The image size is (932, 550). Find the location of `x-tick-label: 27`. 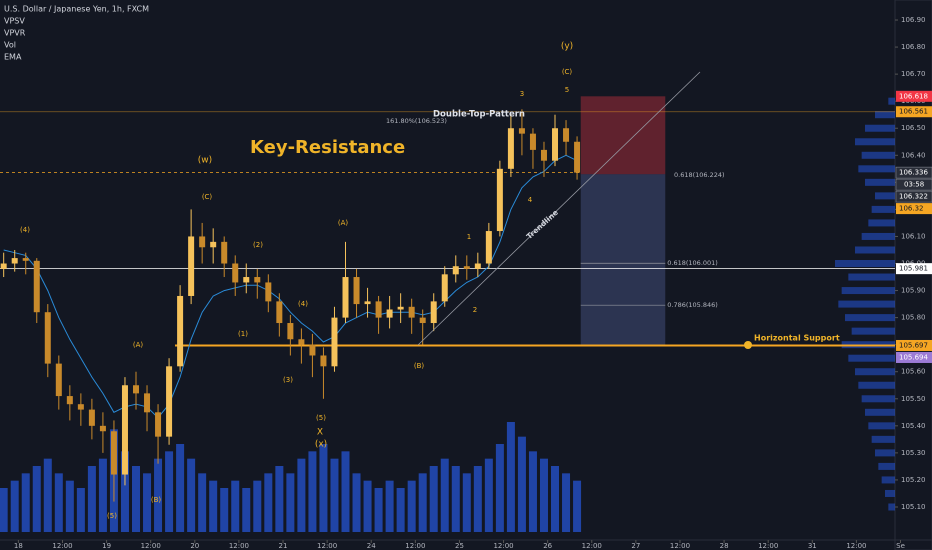

x-tick-label: 27 is located at coordinates (635, 546).